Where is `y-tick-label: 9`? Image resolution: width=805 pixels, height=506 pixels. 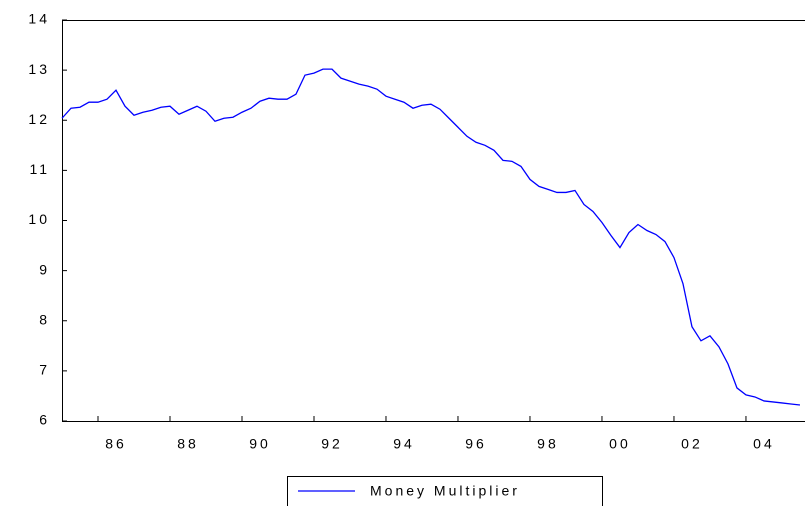 y-tick-label: 9 is located at coordinates (44, 269).